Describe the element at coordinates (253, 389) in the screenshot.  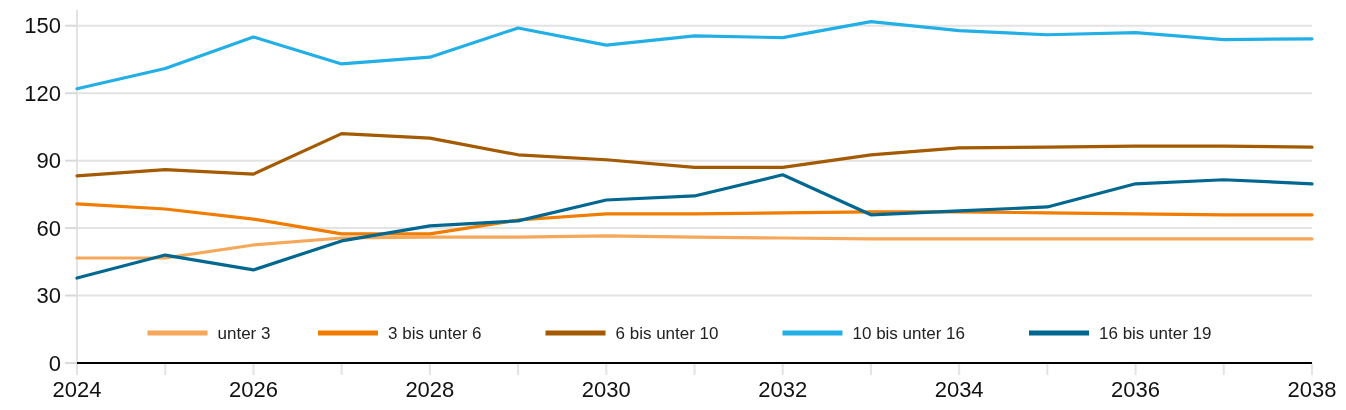
I see `x-tick-label: 2026` at that location.